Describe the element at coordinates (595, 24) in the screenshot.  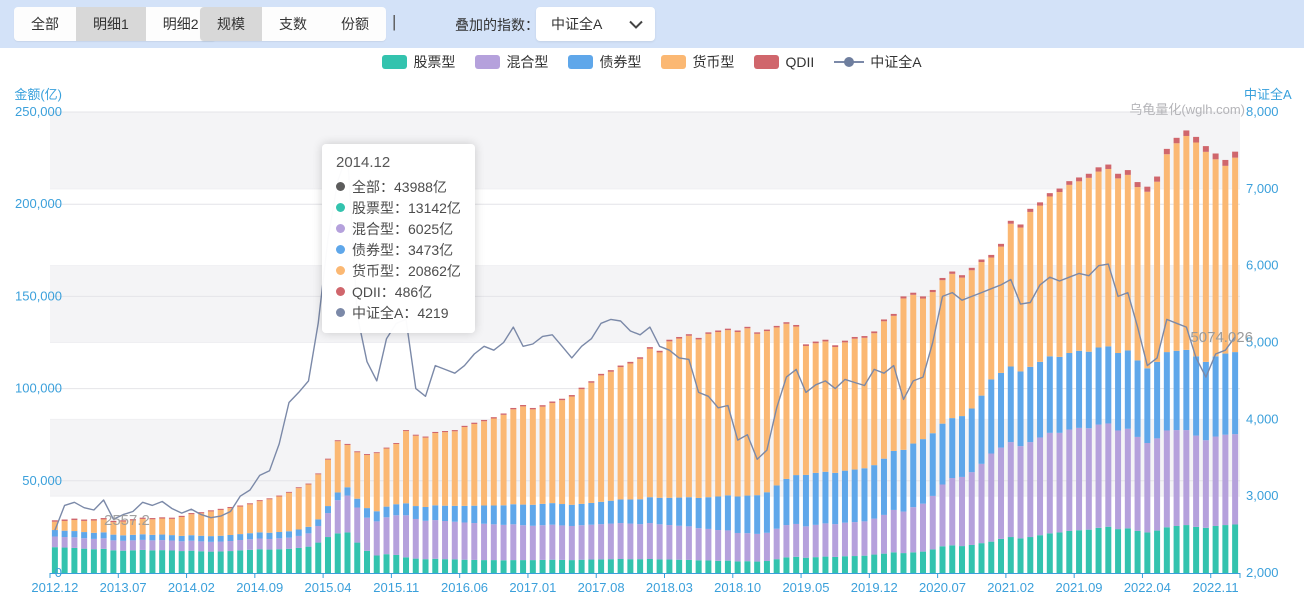
I see `index-select: 中证全A` at that location.